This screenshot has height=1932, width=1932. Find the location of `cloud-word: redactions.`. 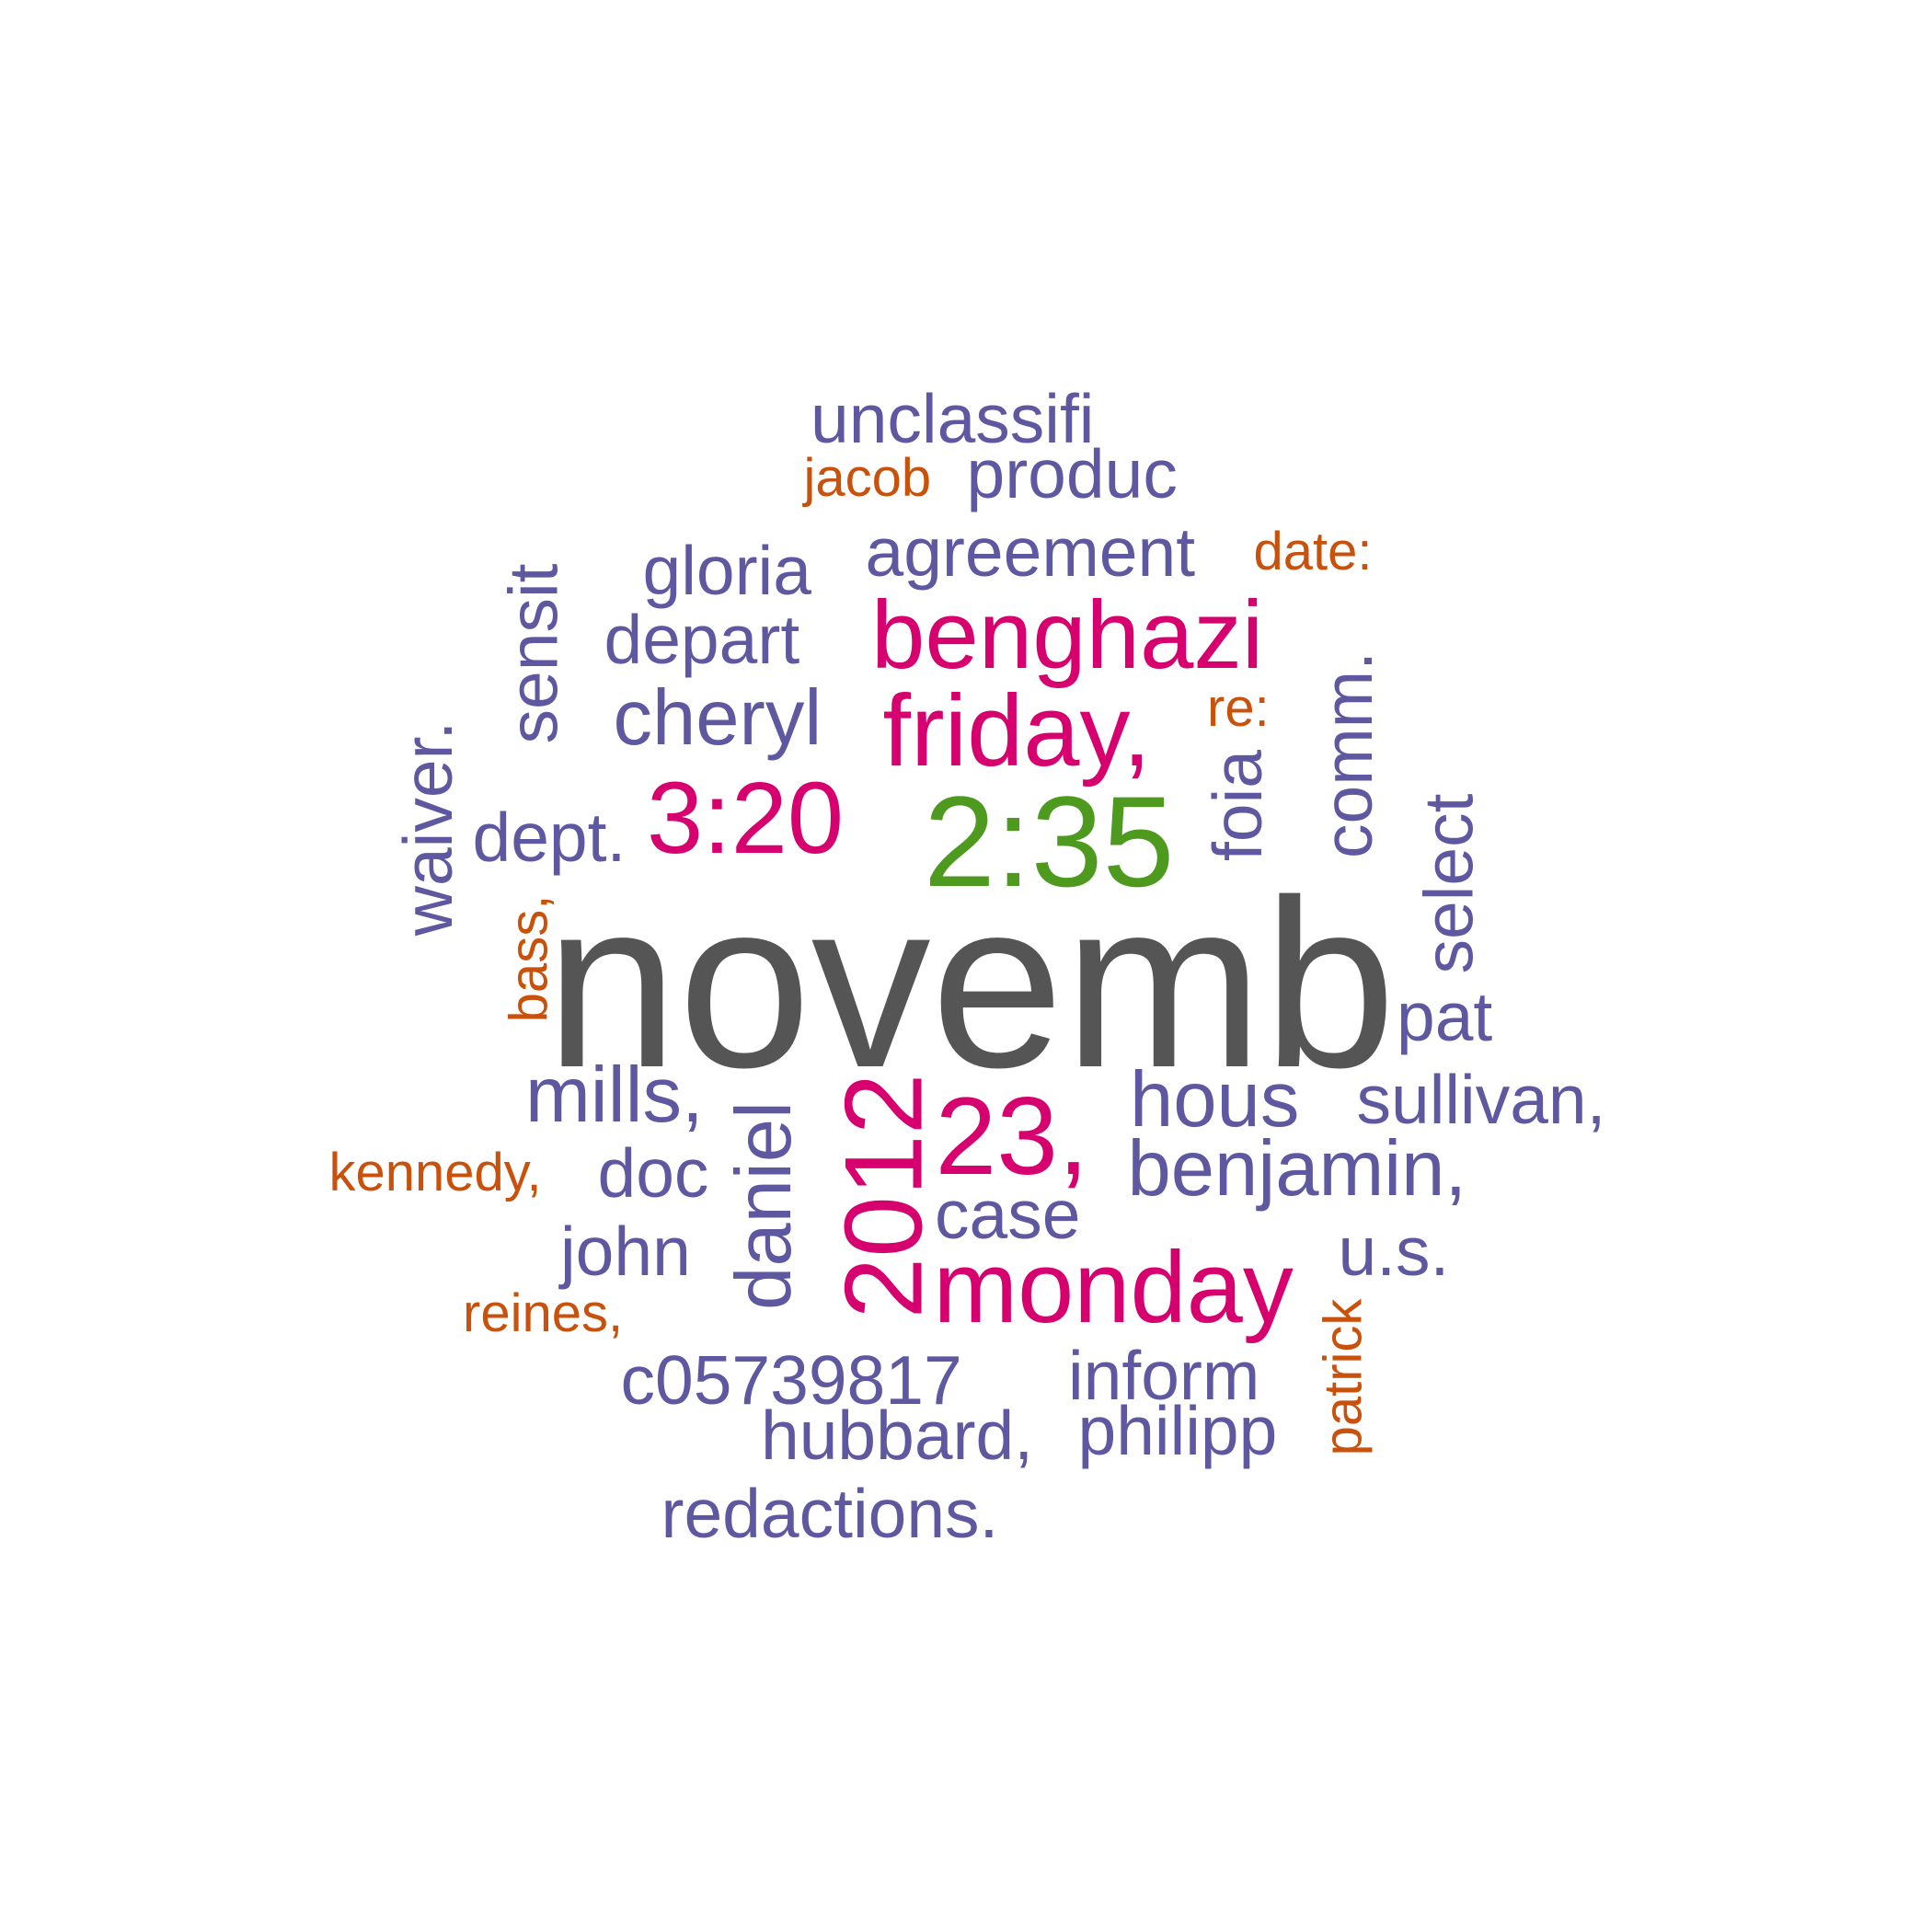

cloud-word: redactions. is located at coordinates (830, 1513).